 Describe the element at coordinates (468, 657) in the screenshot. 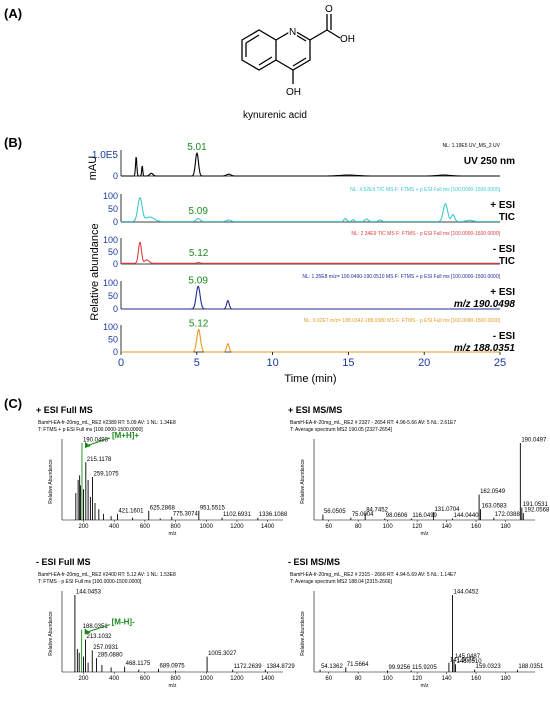

I see `peak-label-neg_msms-1: 145.0487` at that location.